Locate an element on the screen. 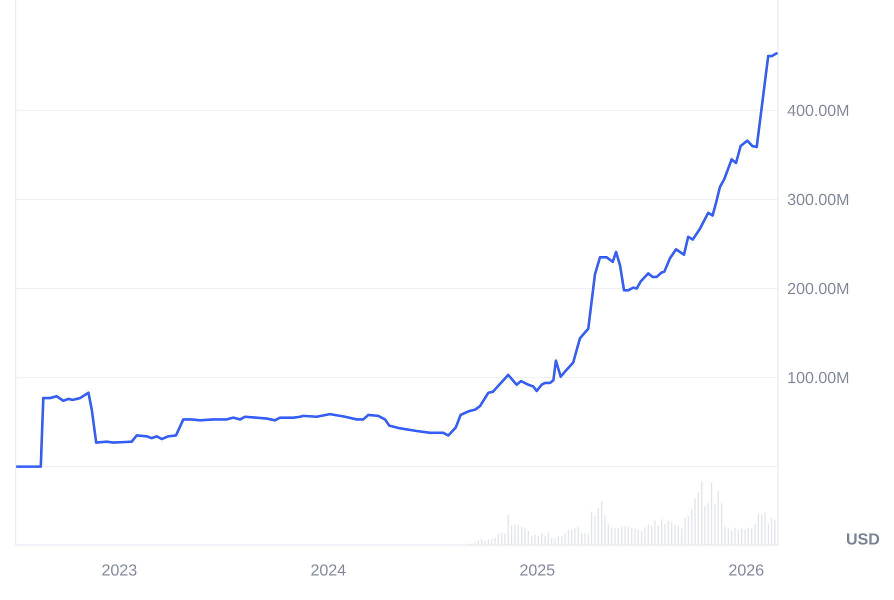 The image size is (894, 600). y-tick-label: 100.00M is located at coordinates (818, 378).